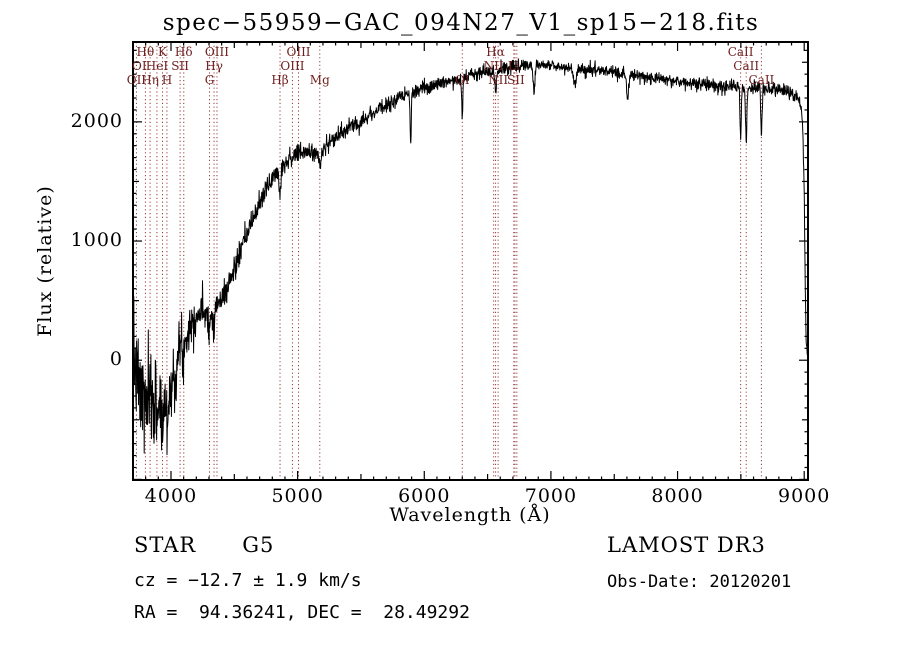 The width and height of the screenshot is (900, 649). What do you see at coordinates (157, 66) in the screenshot?
I see `spectral-line-label: HeI` at bounding box center [157, 66].